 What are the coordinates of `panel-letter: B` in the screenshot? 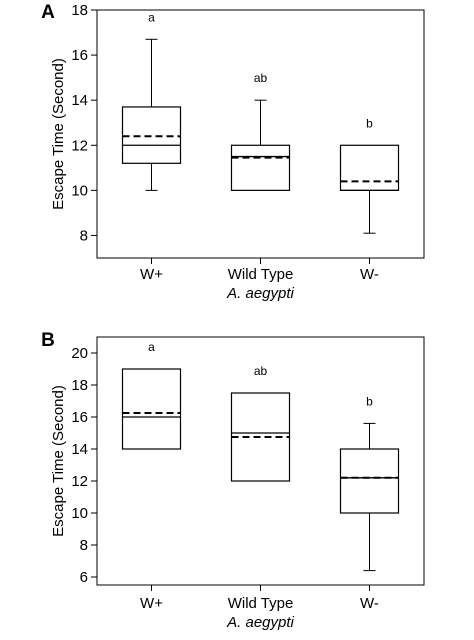 It's located at (48, 340).